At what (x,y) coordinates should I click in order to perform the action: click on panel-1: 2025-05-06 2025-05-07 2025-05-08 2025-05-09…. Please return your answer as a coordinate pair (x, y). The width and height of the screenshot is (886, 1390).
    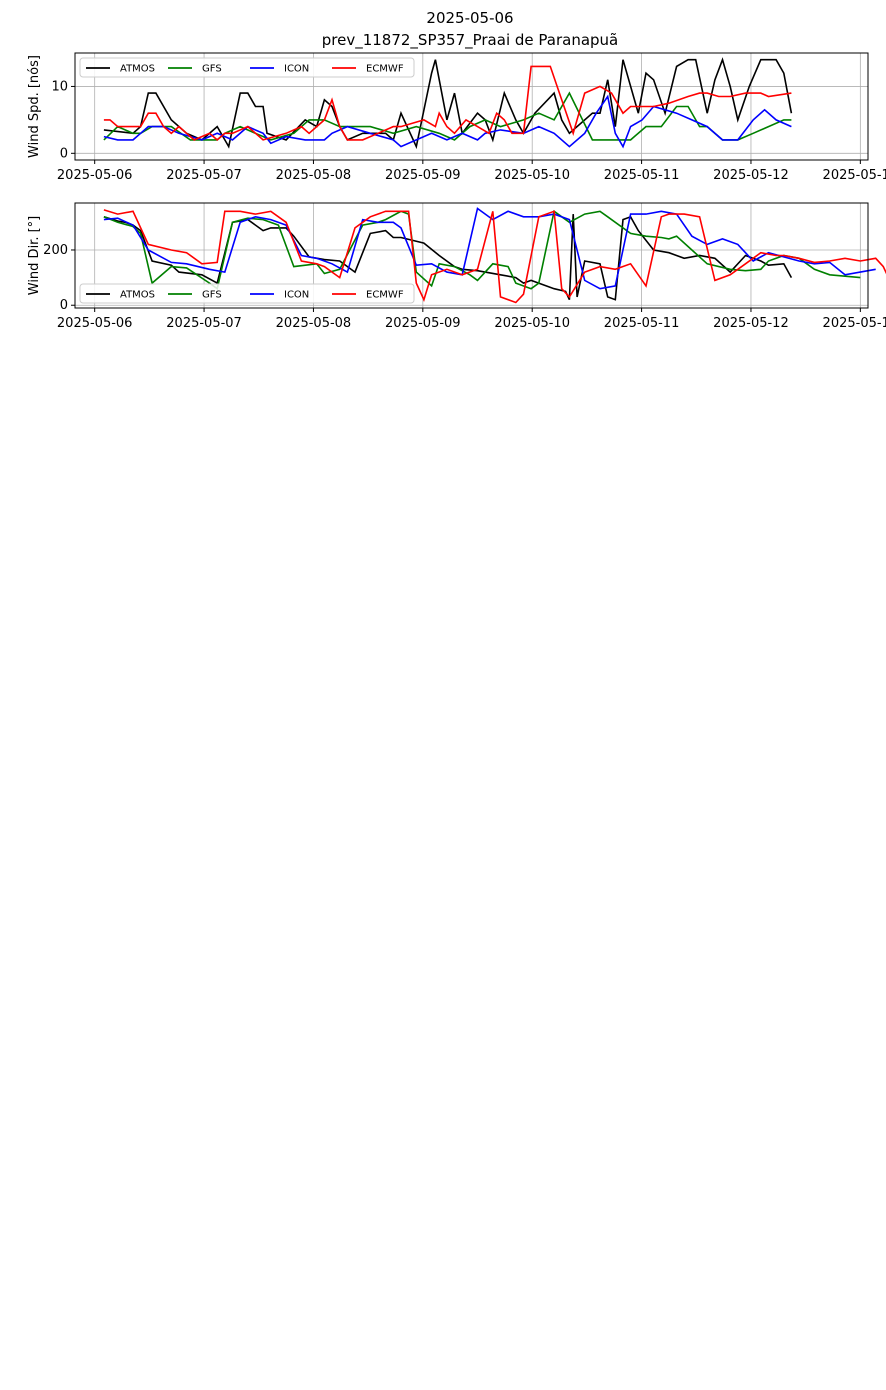
    Looking at the image, I should click on (456, 117).